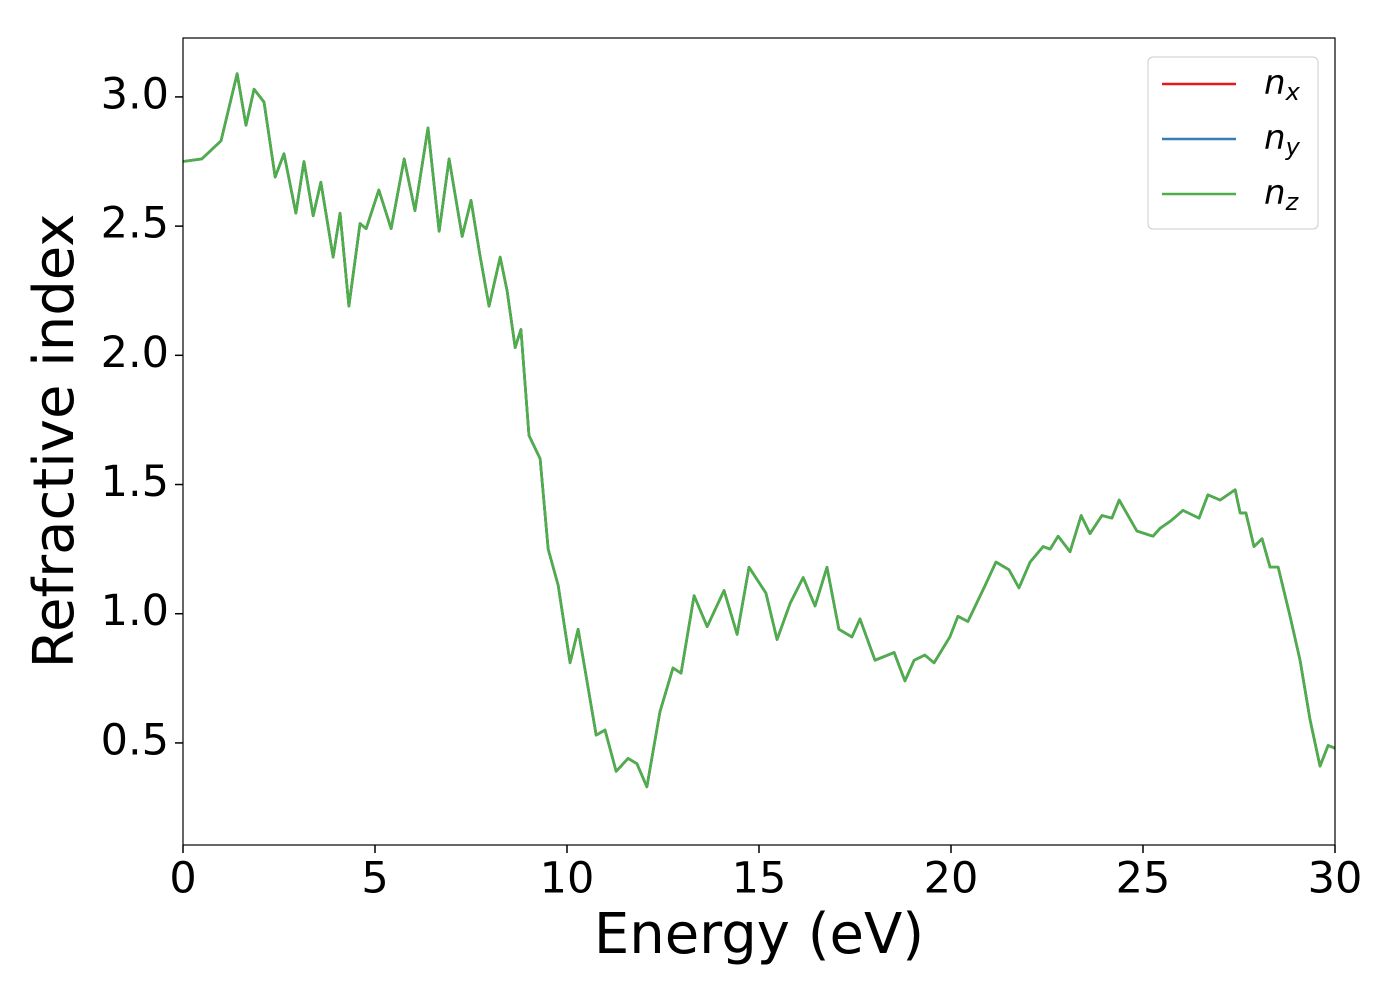 The image size is (1400, 1000). Describe the element at coordinates (1233, 143) in the screenshot. I see `legend-box` at that location.